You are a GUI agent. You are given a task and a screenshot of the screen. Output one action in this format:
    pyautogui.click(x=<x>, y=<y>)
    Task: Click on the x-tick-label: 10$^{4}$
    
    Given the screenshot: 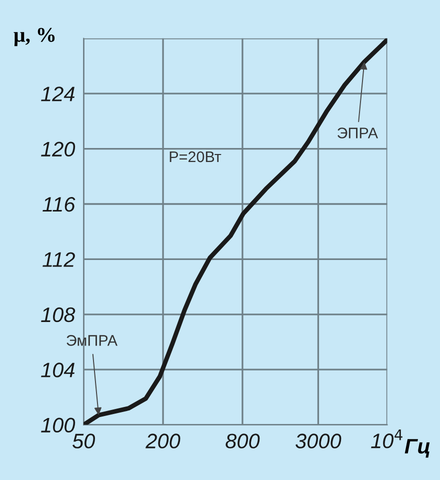 What is the action you would take?
    pyautogui.click(x=386, y=438)
    